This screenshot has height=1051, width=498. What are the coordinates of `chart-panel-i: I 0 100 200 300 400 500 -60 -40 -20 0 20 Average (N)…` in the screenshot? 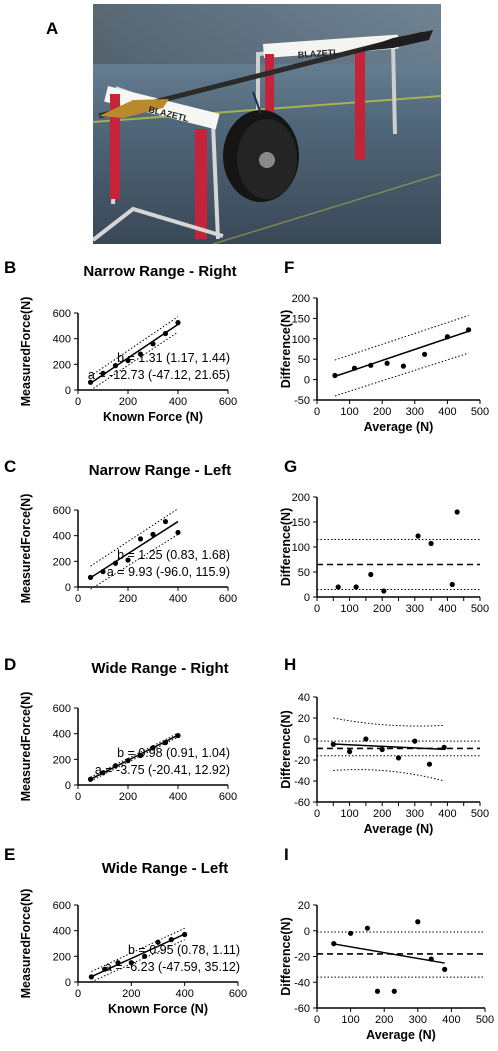 It's located at (386, 943).